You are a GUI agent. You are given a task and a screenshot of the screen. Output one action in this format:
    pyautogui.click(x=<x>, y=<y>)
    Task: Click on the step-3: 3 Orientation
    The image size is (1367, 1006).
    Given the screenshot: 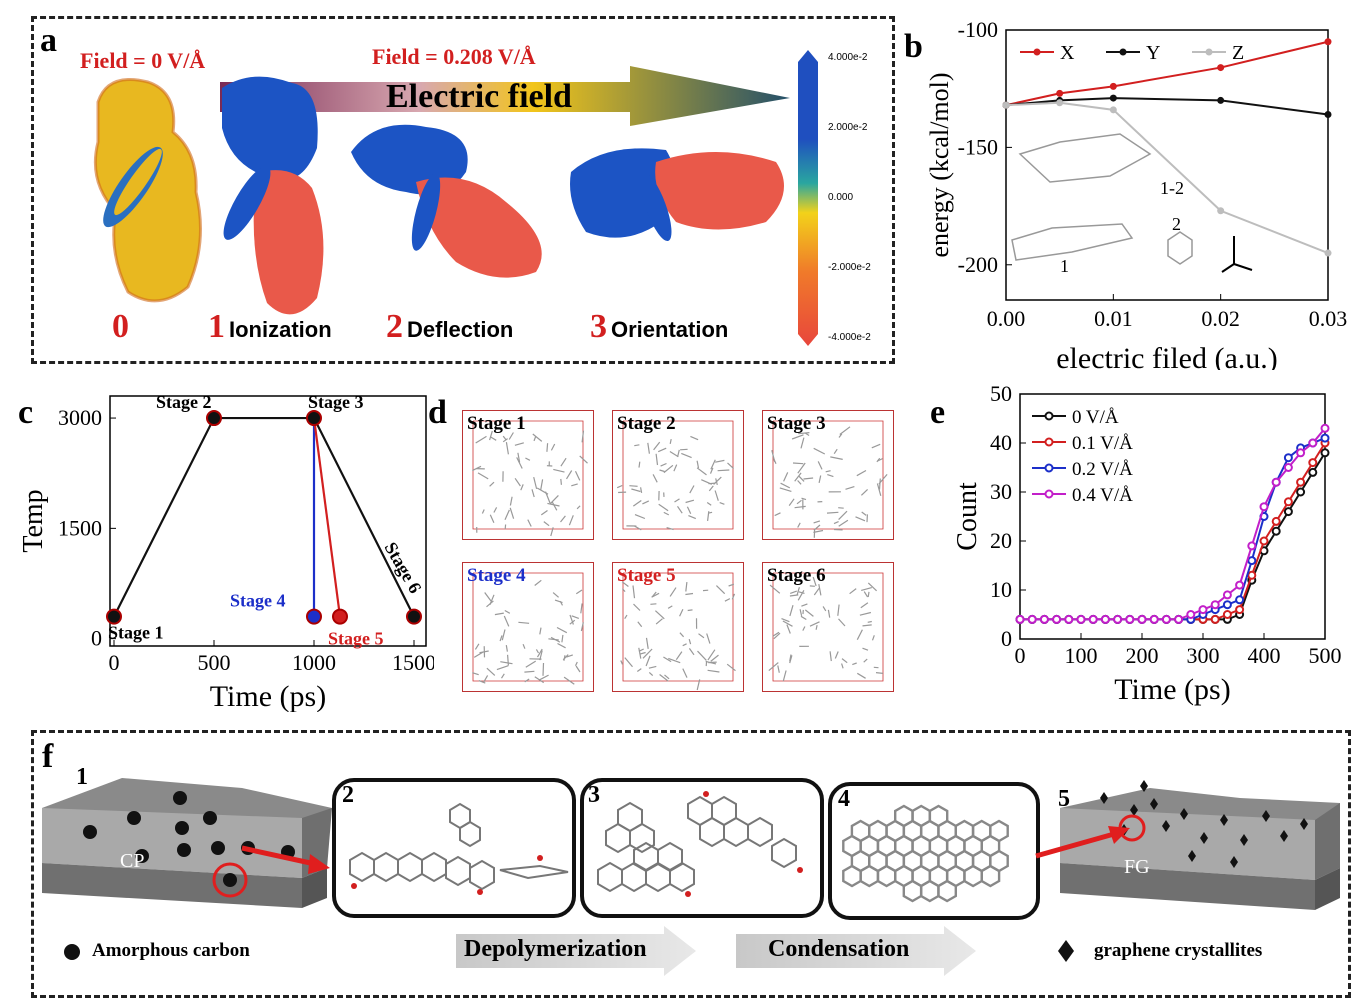 What is the action you would take?
    pyautogui.click(x=659, y=327)
    